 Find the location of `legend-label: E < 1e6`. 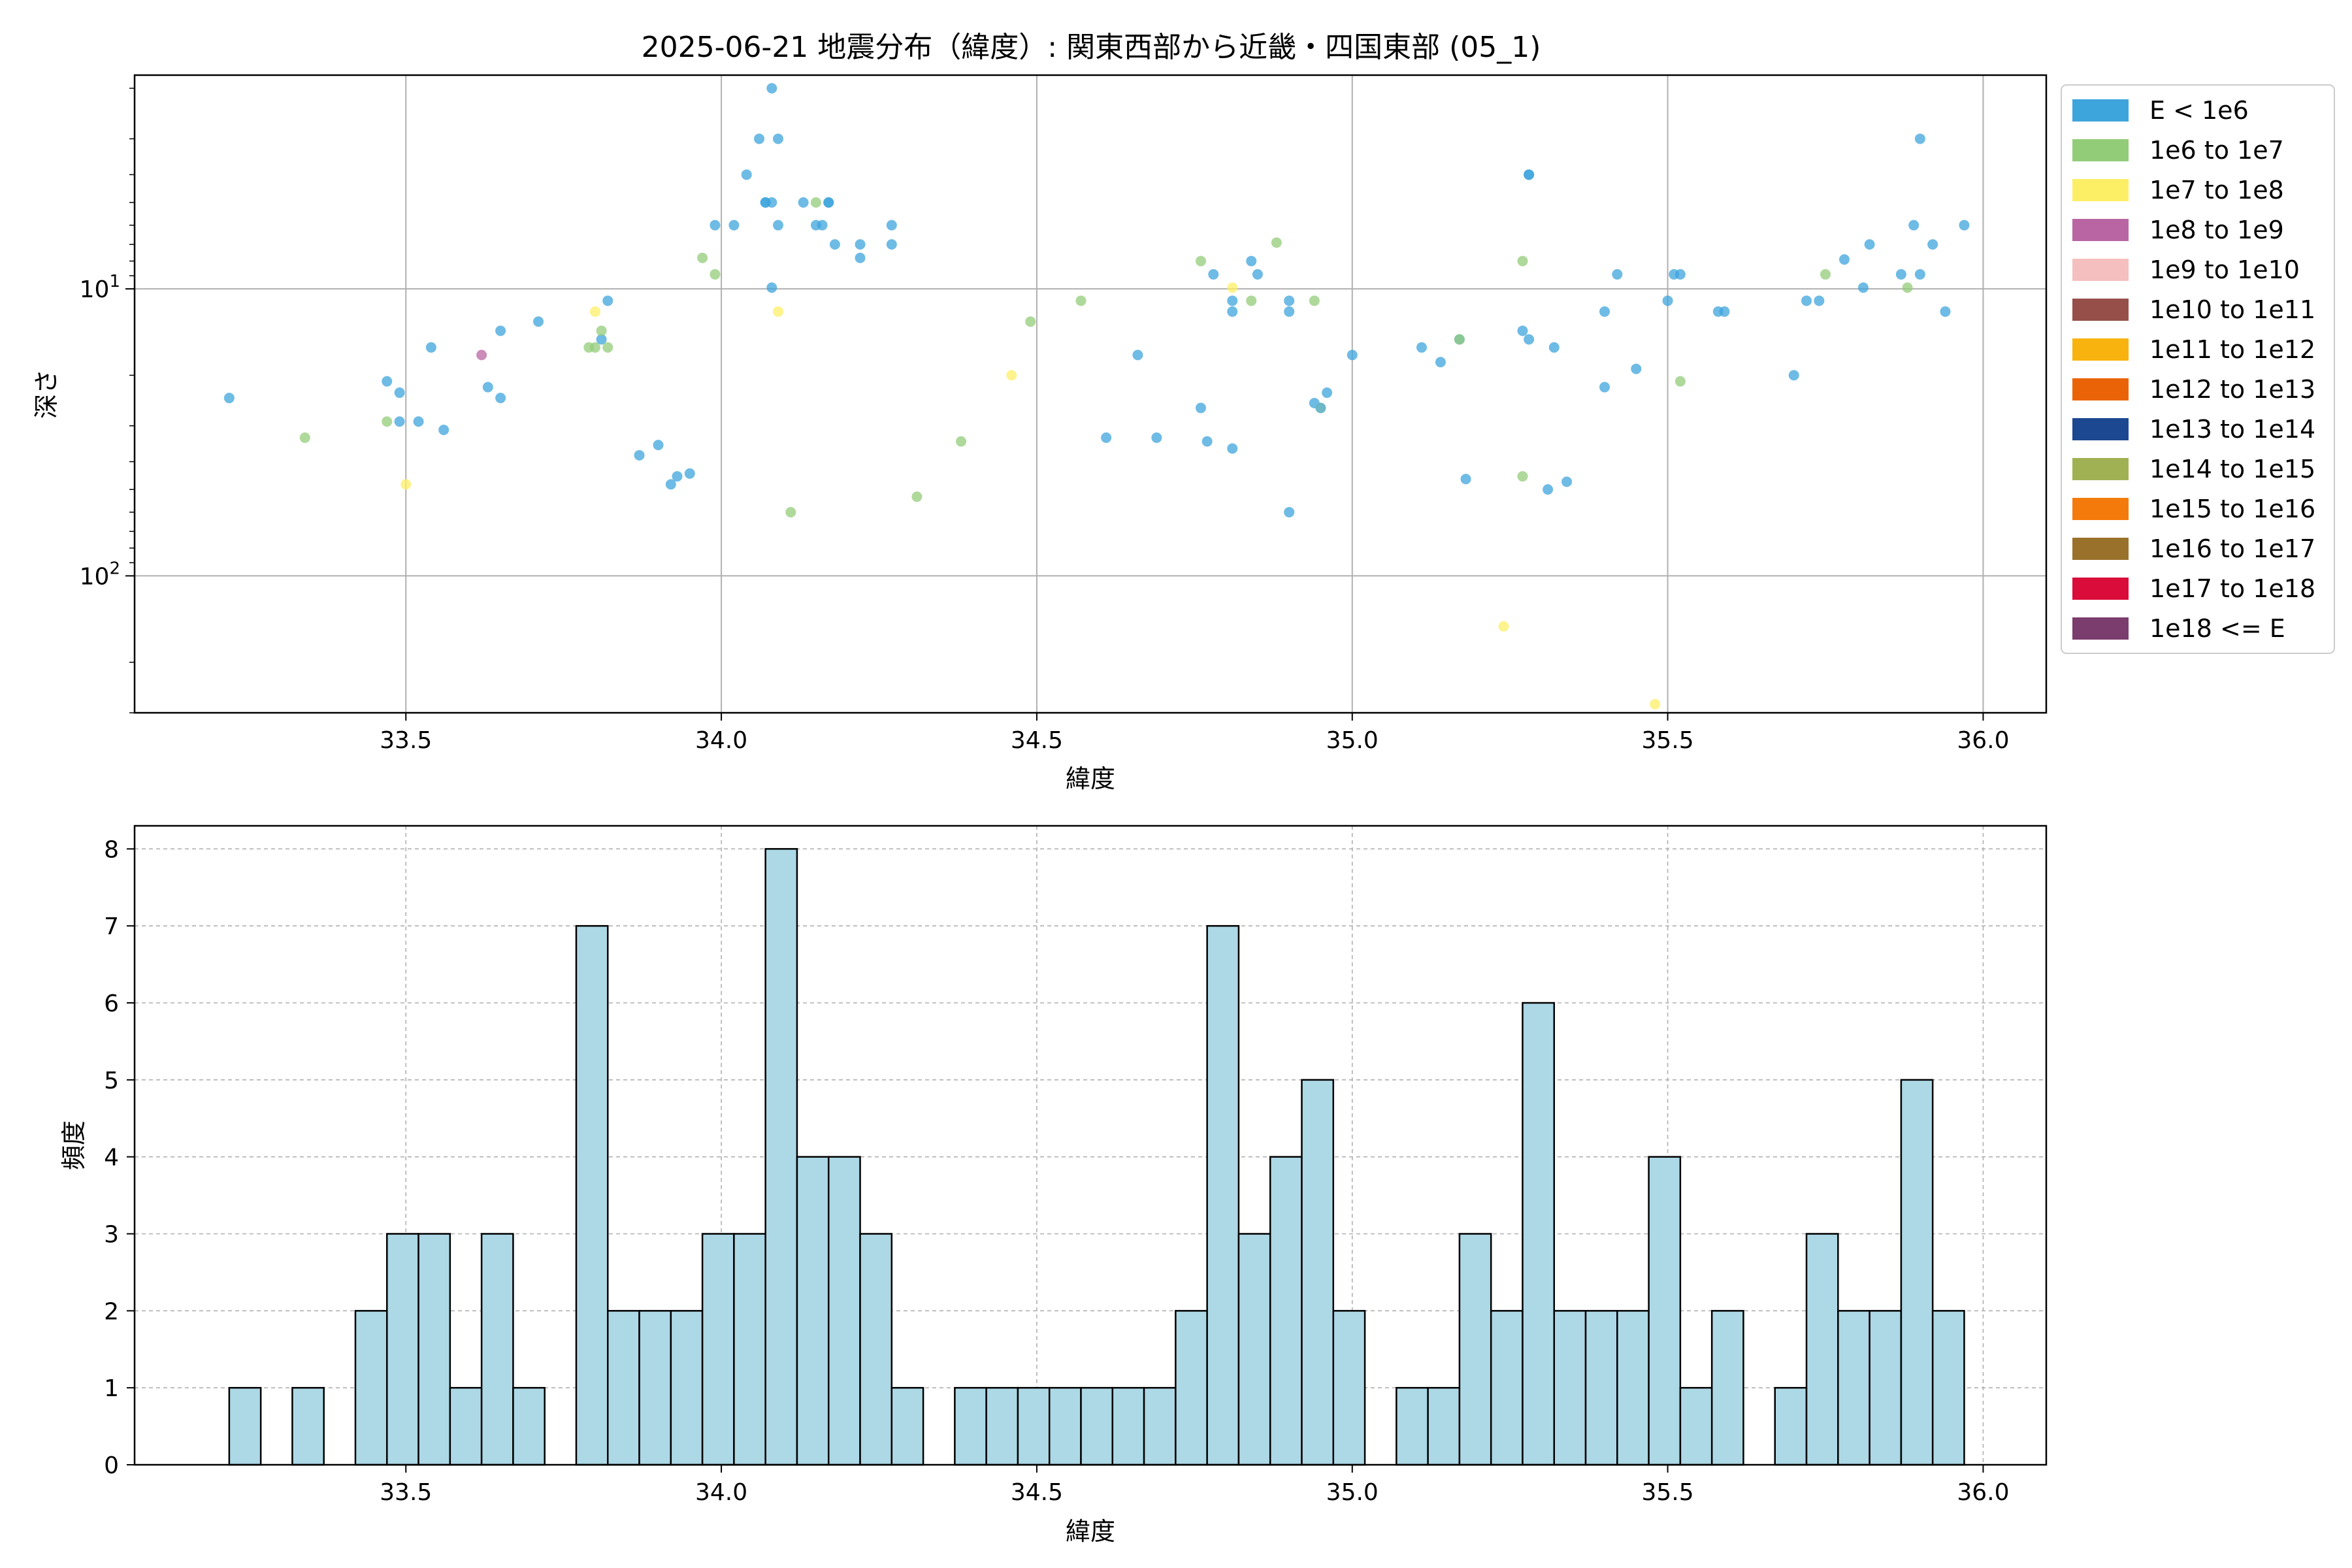

legend-label: E < 1e6 is located at coordinates (2199, 110).